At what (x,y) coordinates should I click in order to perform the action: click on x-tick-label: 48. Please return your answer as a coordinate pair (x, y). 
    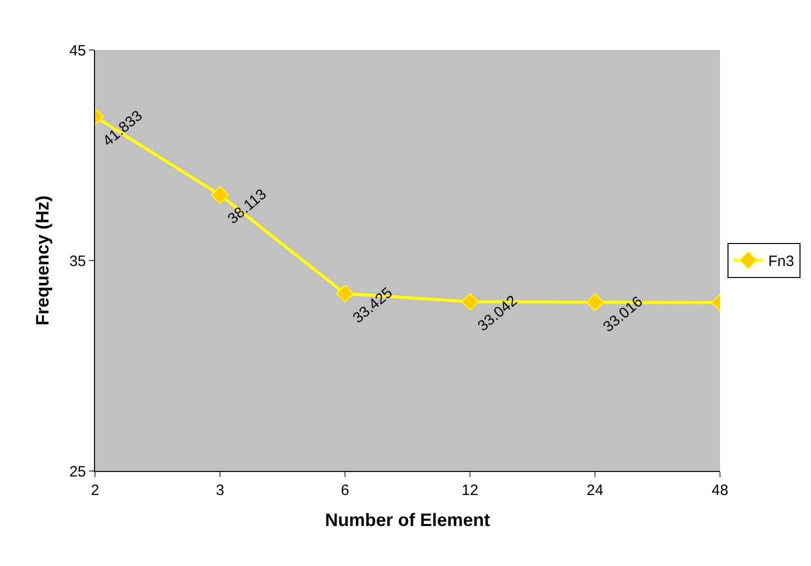
    Looking at the image, I should click on (720, 490).